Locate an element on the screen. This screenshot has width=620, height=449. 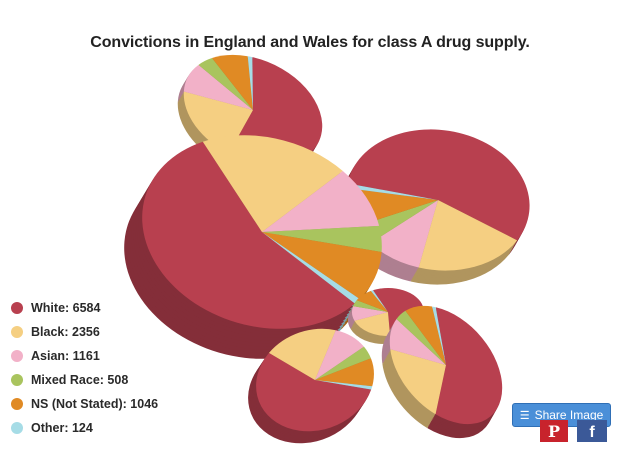
pinterest-button: P is located at coordinates (554, 431).